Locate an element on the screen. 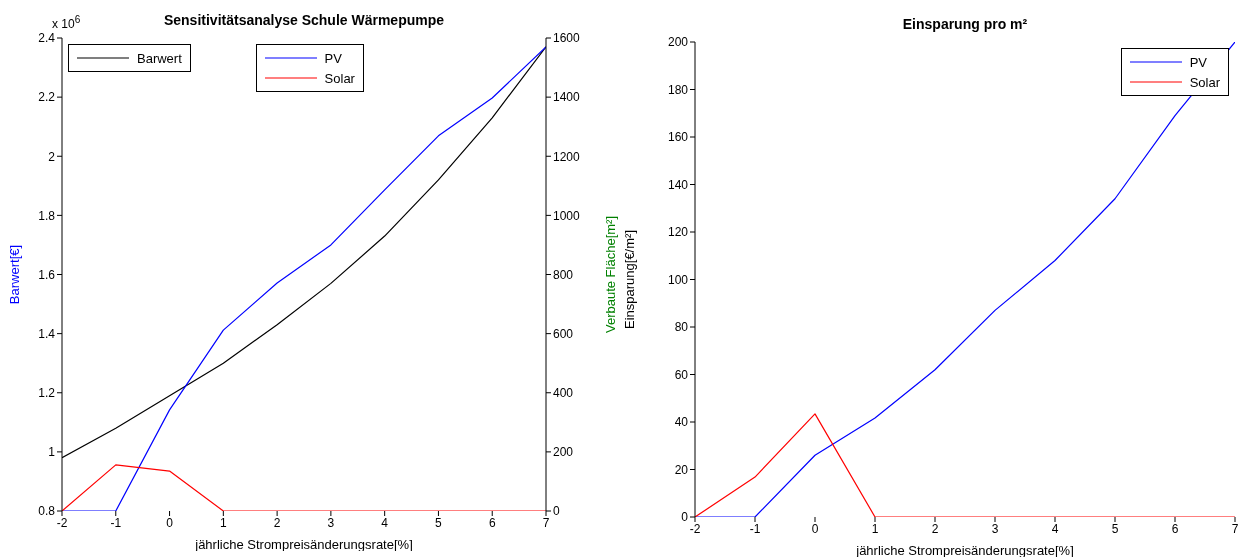  y-tick-label: 1.2 is located at coordinates (47, 393).